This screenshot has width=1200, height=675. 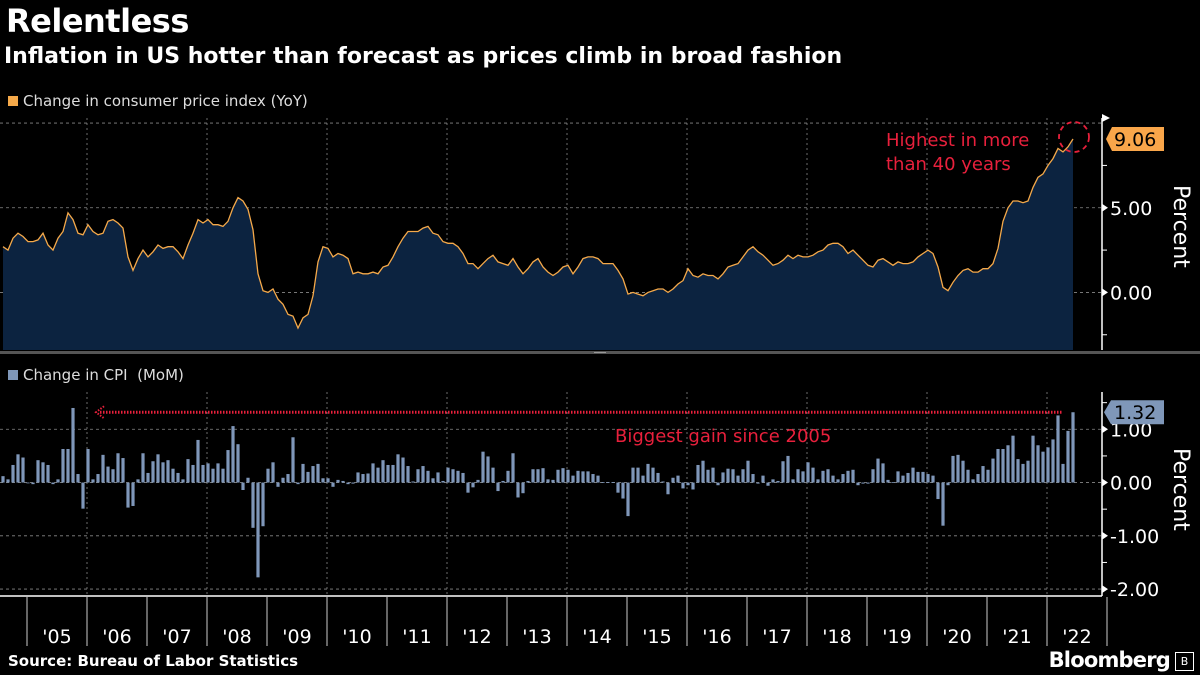 What do you see at coordinates (1109, 660) in the screenshot?
I see `bloomberg-logo: Bloomberg` at bounding box center [1109, 660].